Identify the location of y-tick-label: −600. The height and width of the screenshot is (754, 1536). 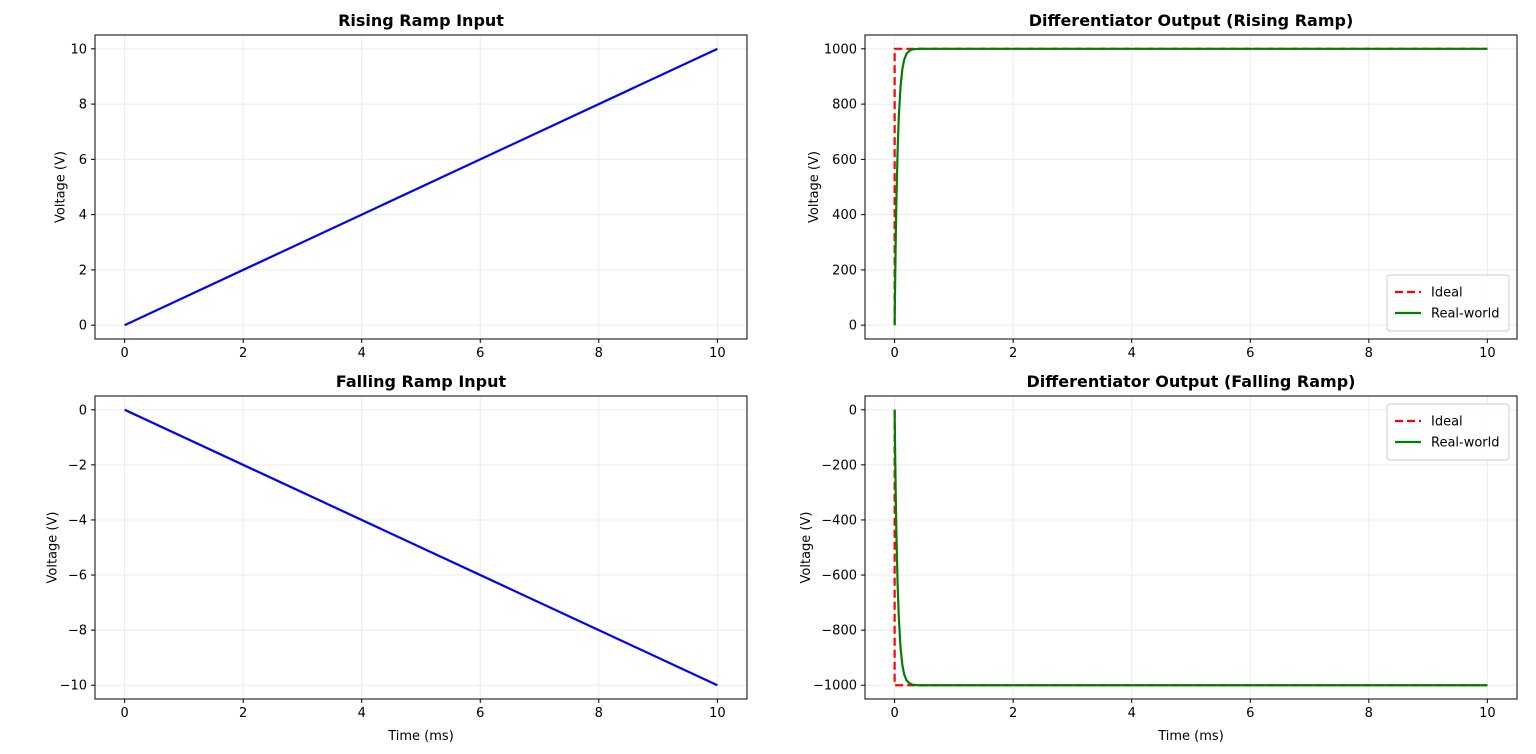
(839, 576).